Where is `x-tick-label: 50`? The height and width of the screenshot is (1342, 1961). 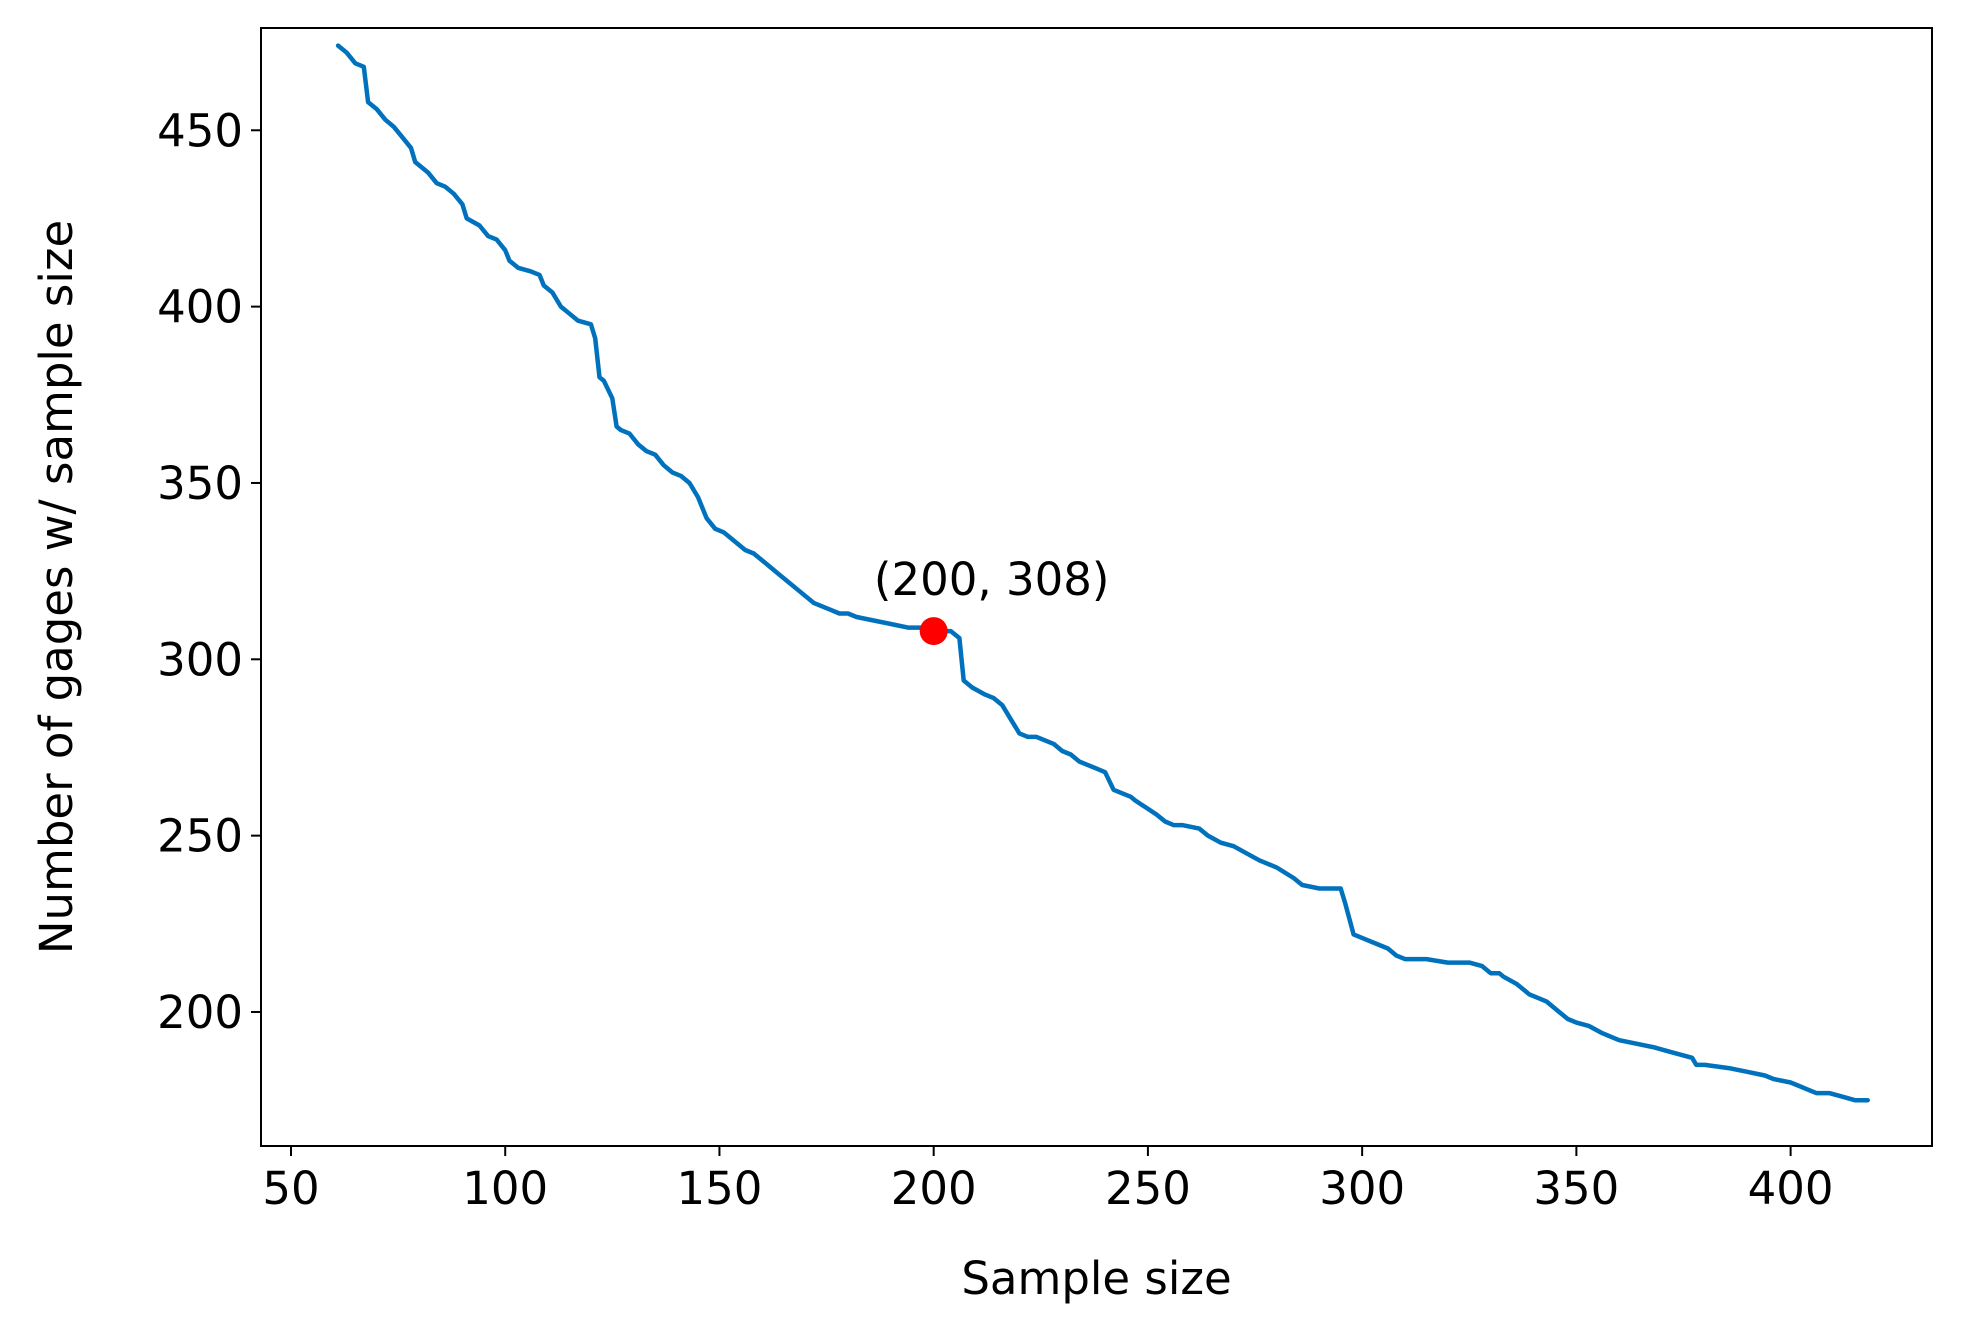
x-tick-label: 50 is located at coordinates (290, 1188).